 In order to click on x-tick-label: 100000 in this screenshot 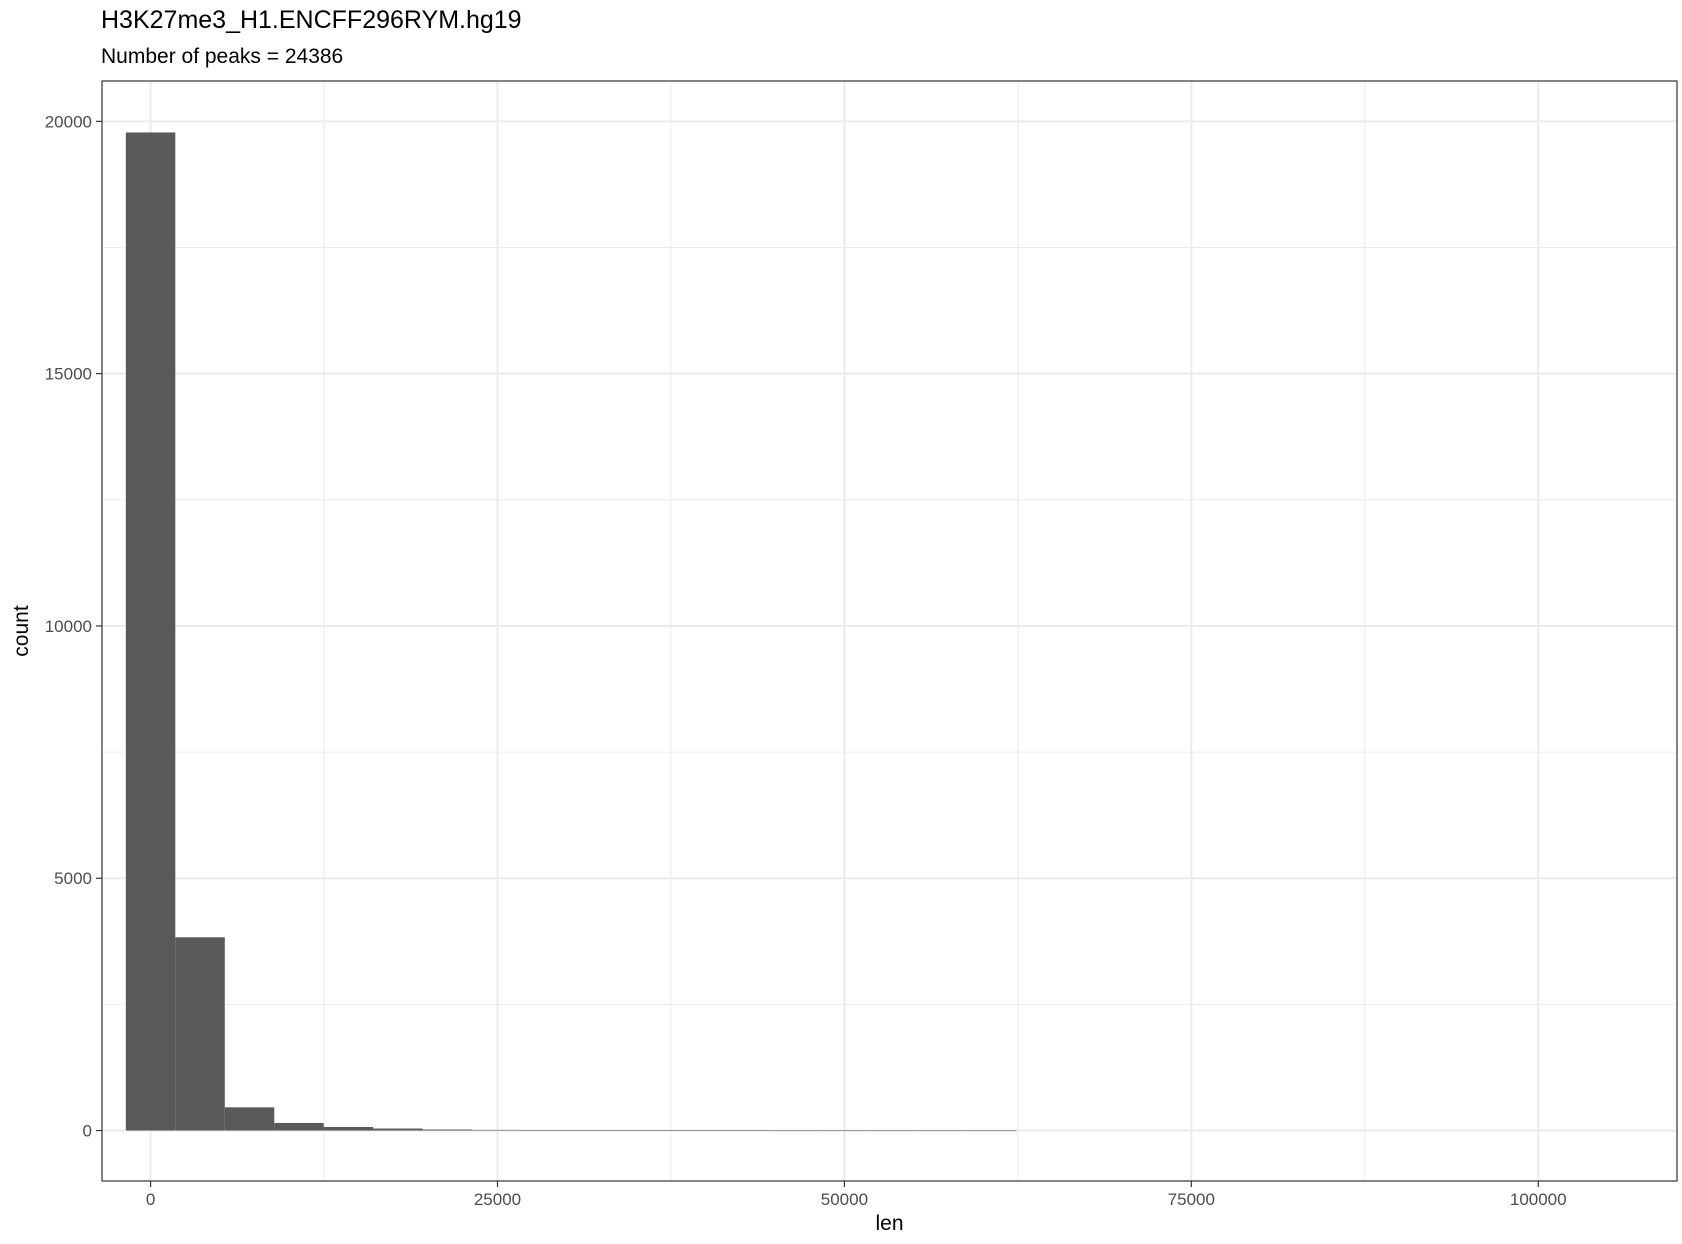, I will do `click(1538, 1199)`.